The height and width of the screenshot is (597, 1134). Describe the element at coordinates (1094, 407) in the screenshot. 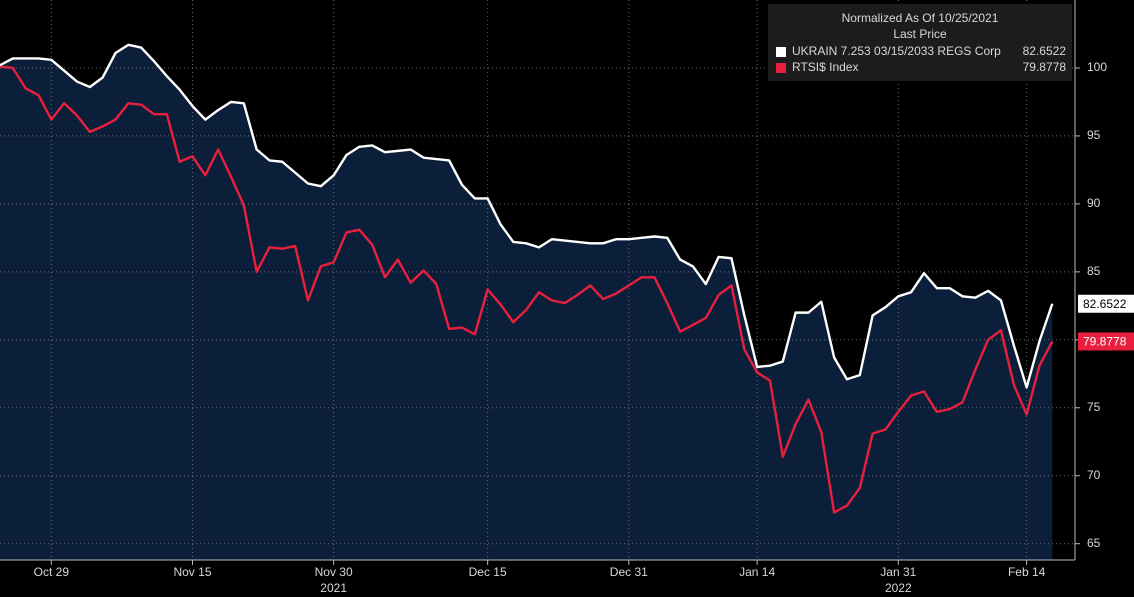

I see `y-tick-label: 75` at that location.